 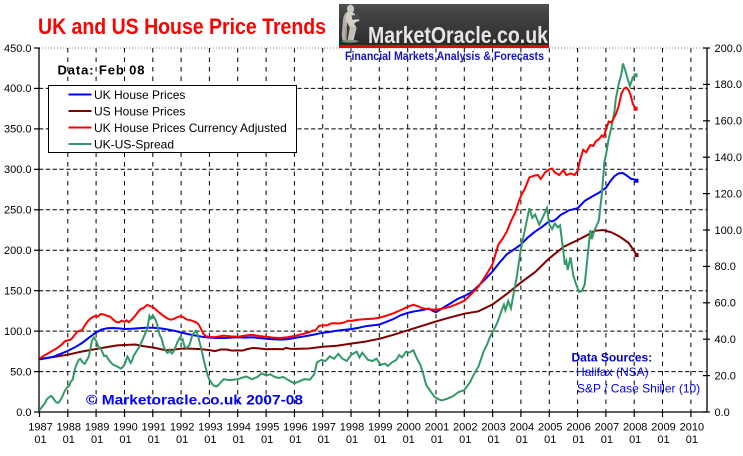 What do you see at coordinates (18, 49) in the screenshot?
I see `svg-text: 450.0` at bounding box center [18, 49].